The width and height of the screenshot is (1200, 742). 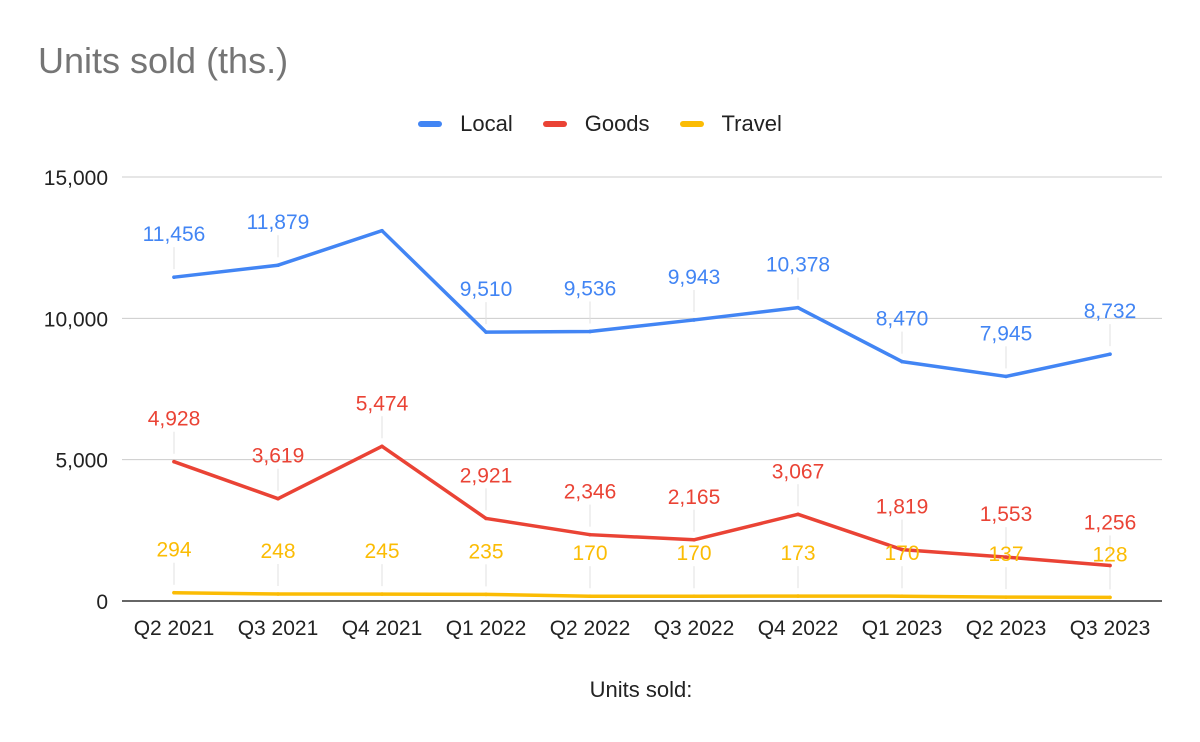 What do you see at coordinates (102, 602) in the screenshot?
I see `y-tick-label: 0` at bounding box center [102, 602].